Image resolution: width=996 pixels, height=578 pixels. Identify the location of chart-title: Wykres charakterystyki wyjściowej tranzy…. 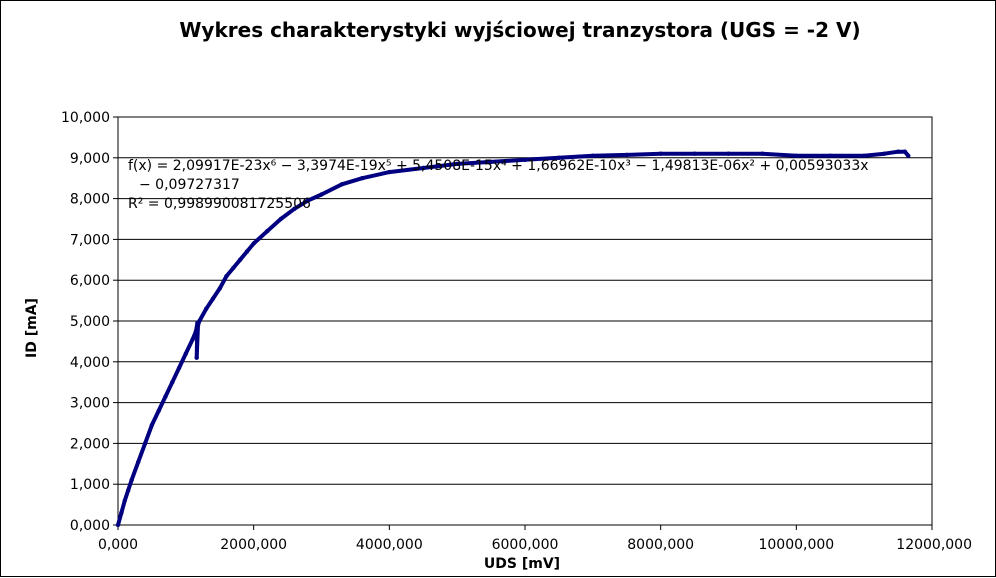
(519, 30).